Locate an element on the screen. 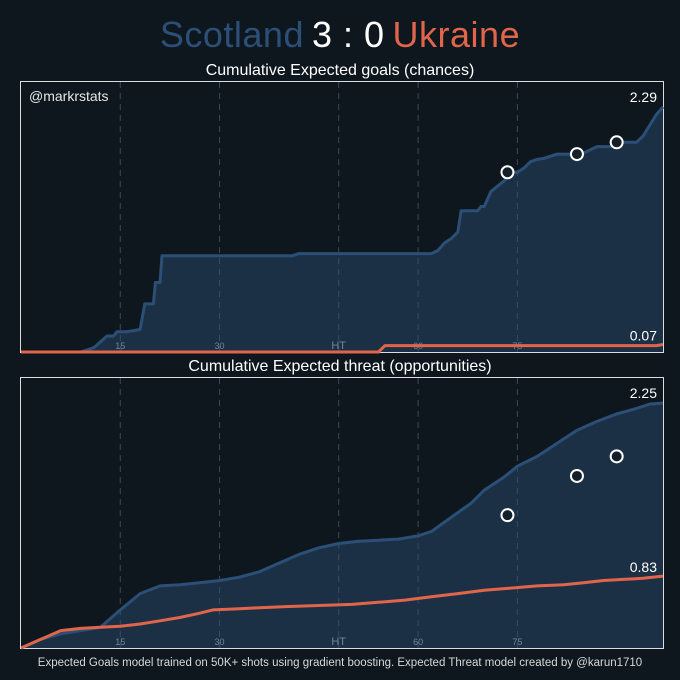 This screenshot has height=680, width=680. match-title: Scotland 3 : 0 Ukraine is located at coordinates (340, 35).